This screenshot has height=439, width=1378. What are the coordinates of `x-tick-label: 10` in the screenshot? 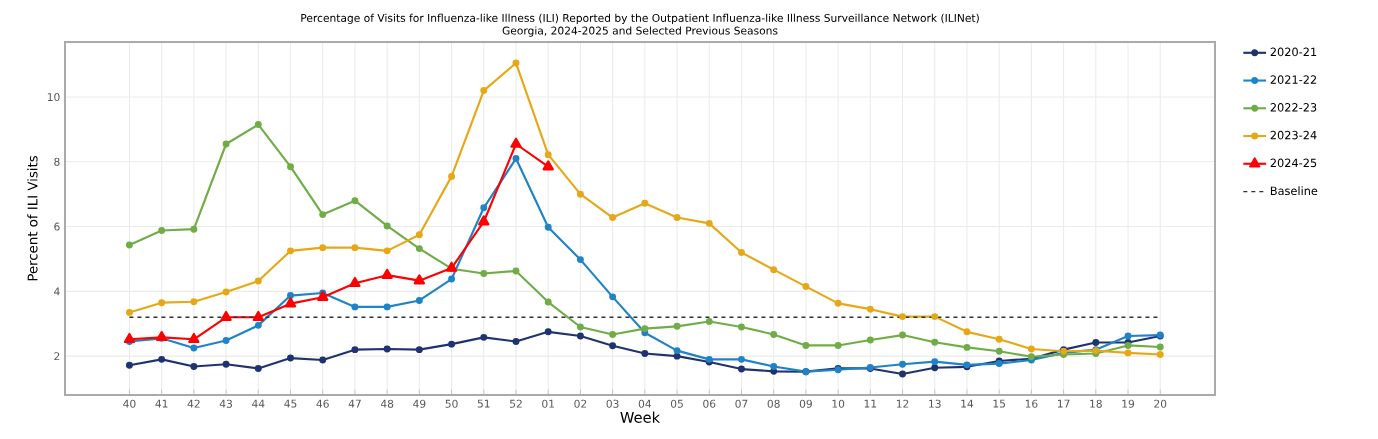 It's located at (838, 403).